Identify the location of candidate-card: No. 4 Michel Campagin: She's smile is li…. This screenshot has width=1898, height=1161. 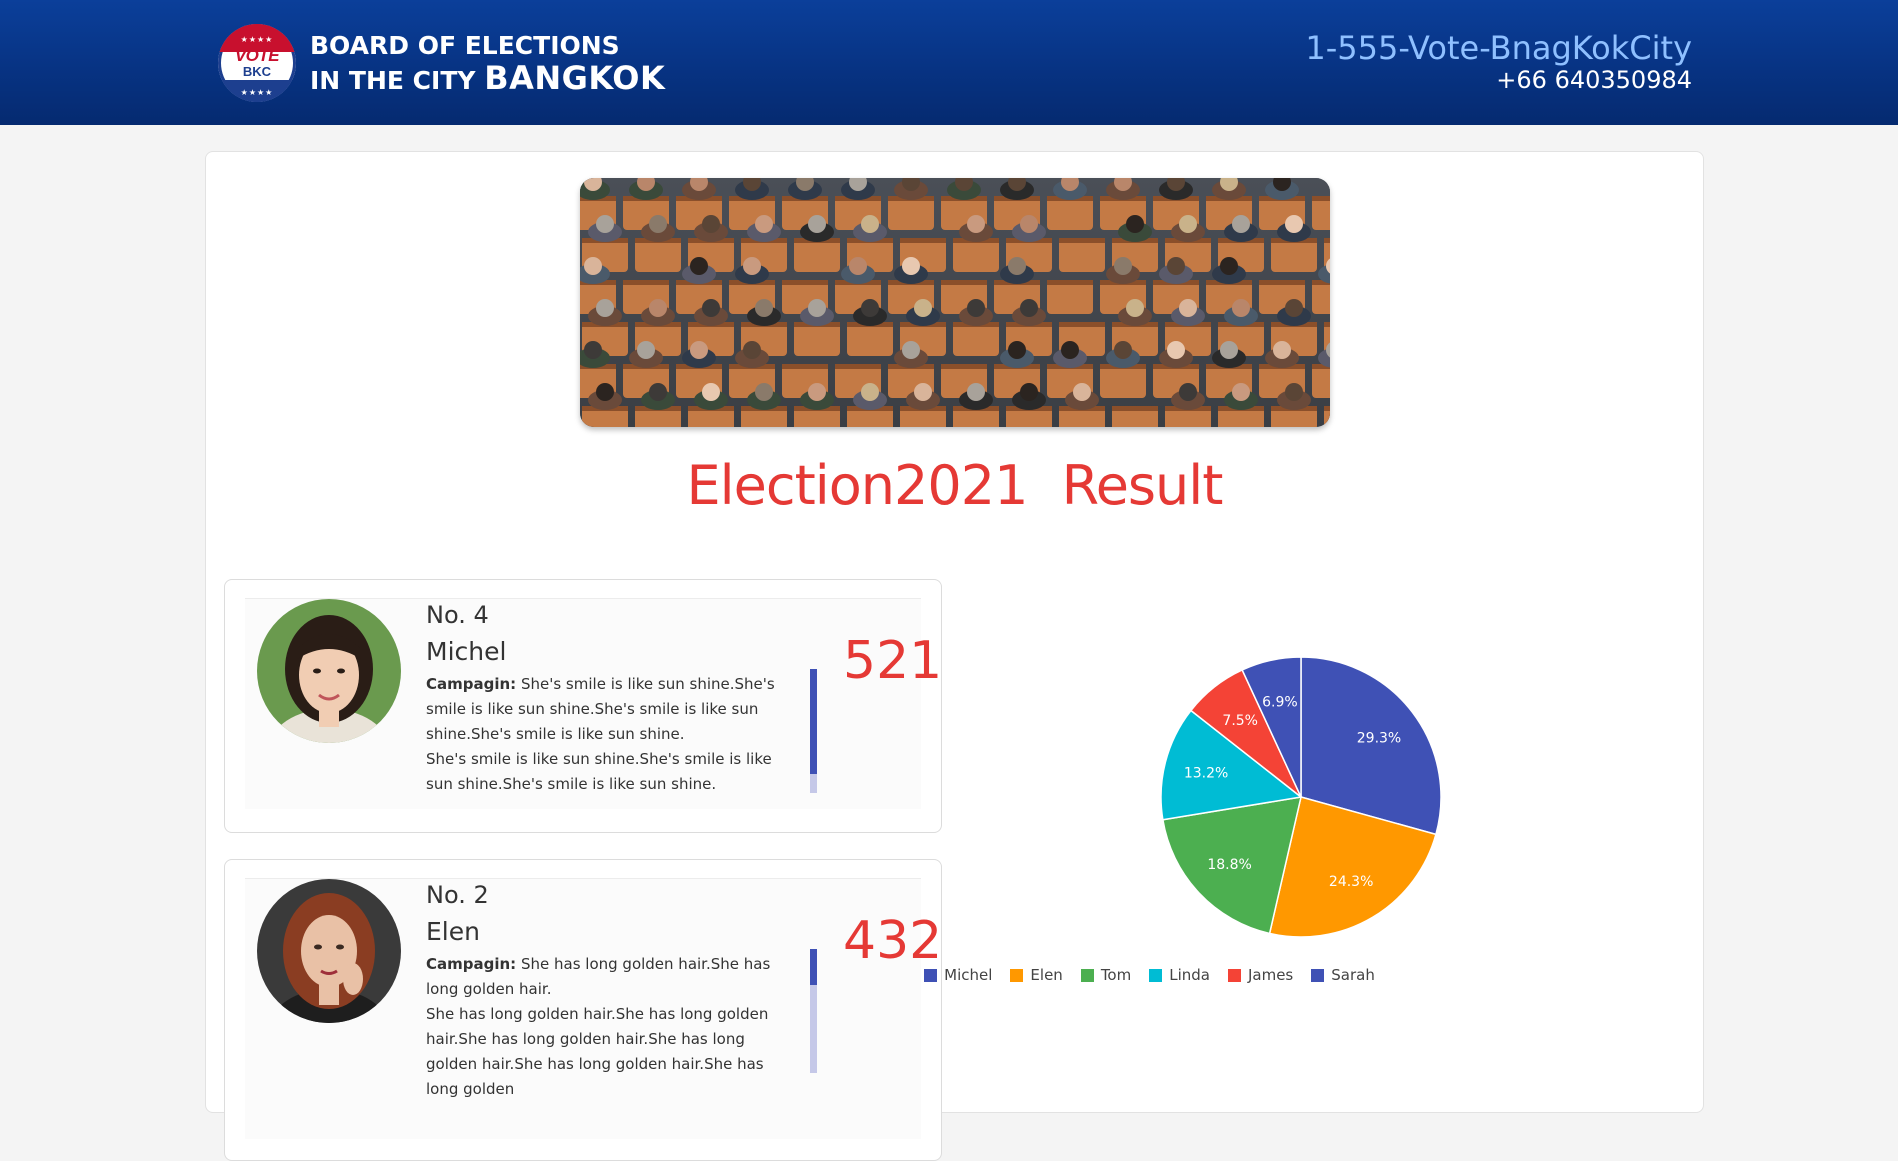
(583, 706).